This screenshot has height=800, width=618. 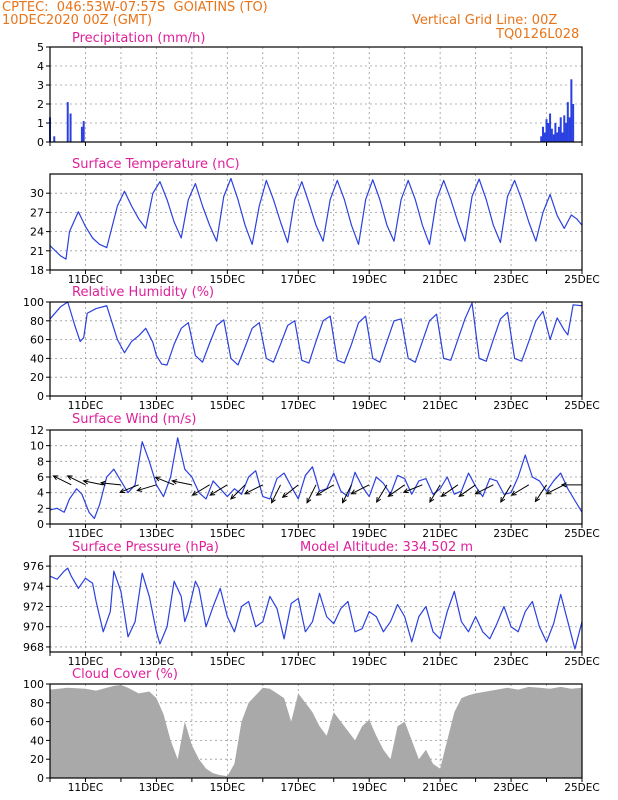 I want to click on press-y-axis: 968 970 972 974 976, so click(x=36, y=607).